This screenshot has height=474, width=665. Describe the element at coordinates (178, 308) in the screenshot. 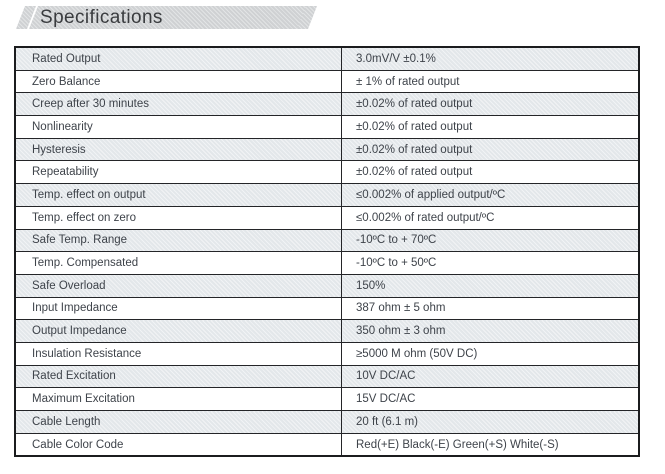

I see `spec-label: Input Impedance` at that location.